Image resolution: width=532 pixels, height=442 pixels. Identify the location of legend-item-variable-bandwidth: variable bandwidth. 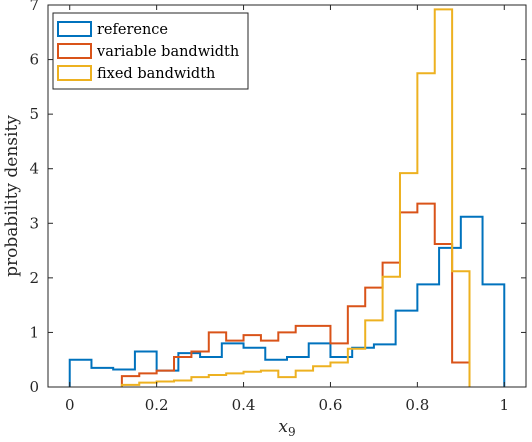
(148, 51).